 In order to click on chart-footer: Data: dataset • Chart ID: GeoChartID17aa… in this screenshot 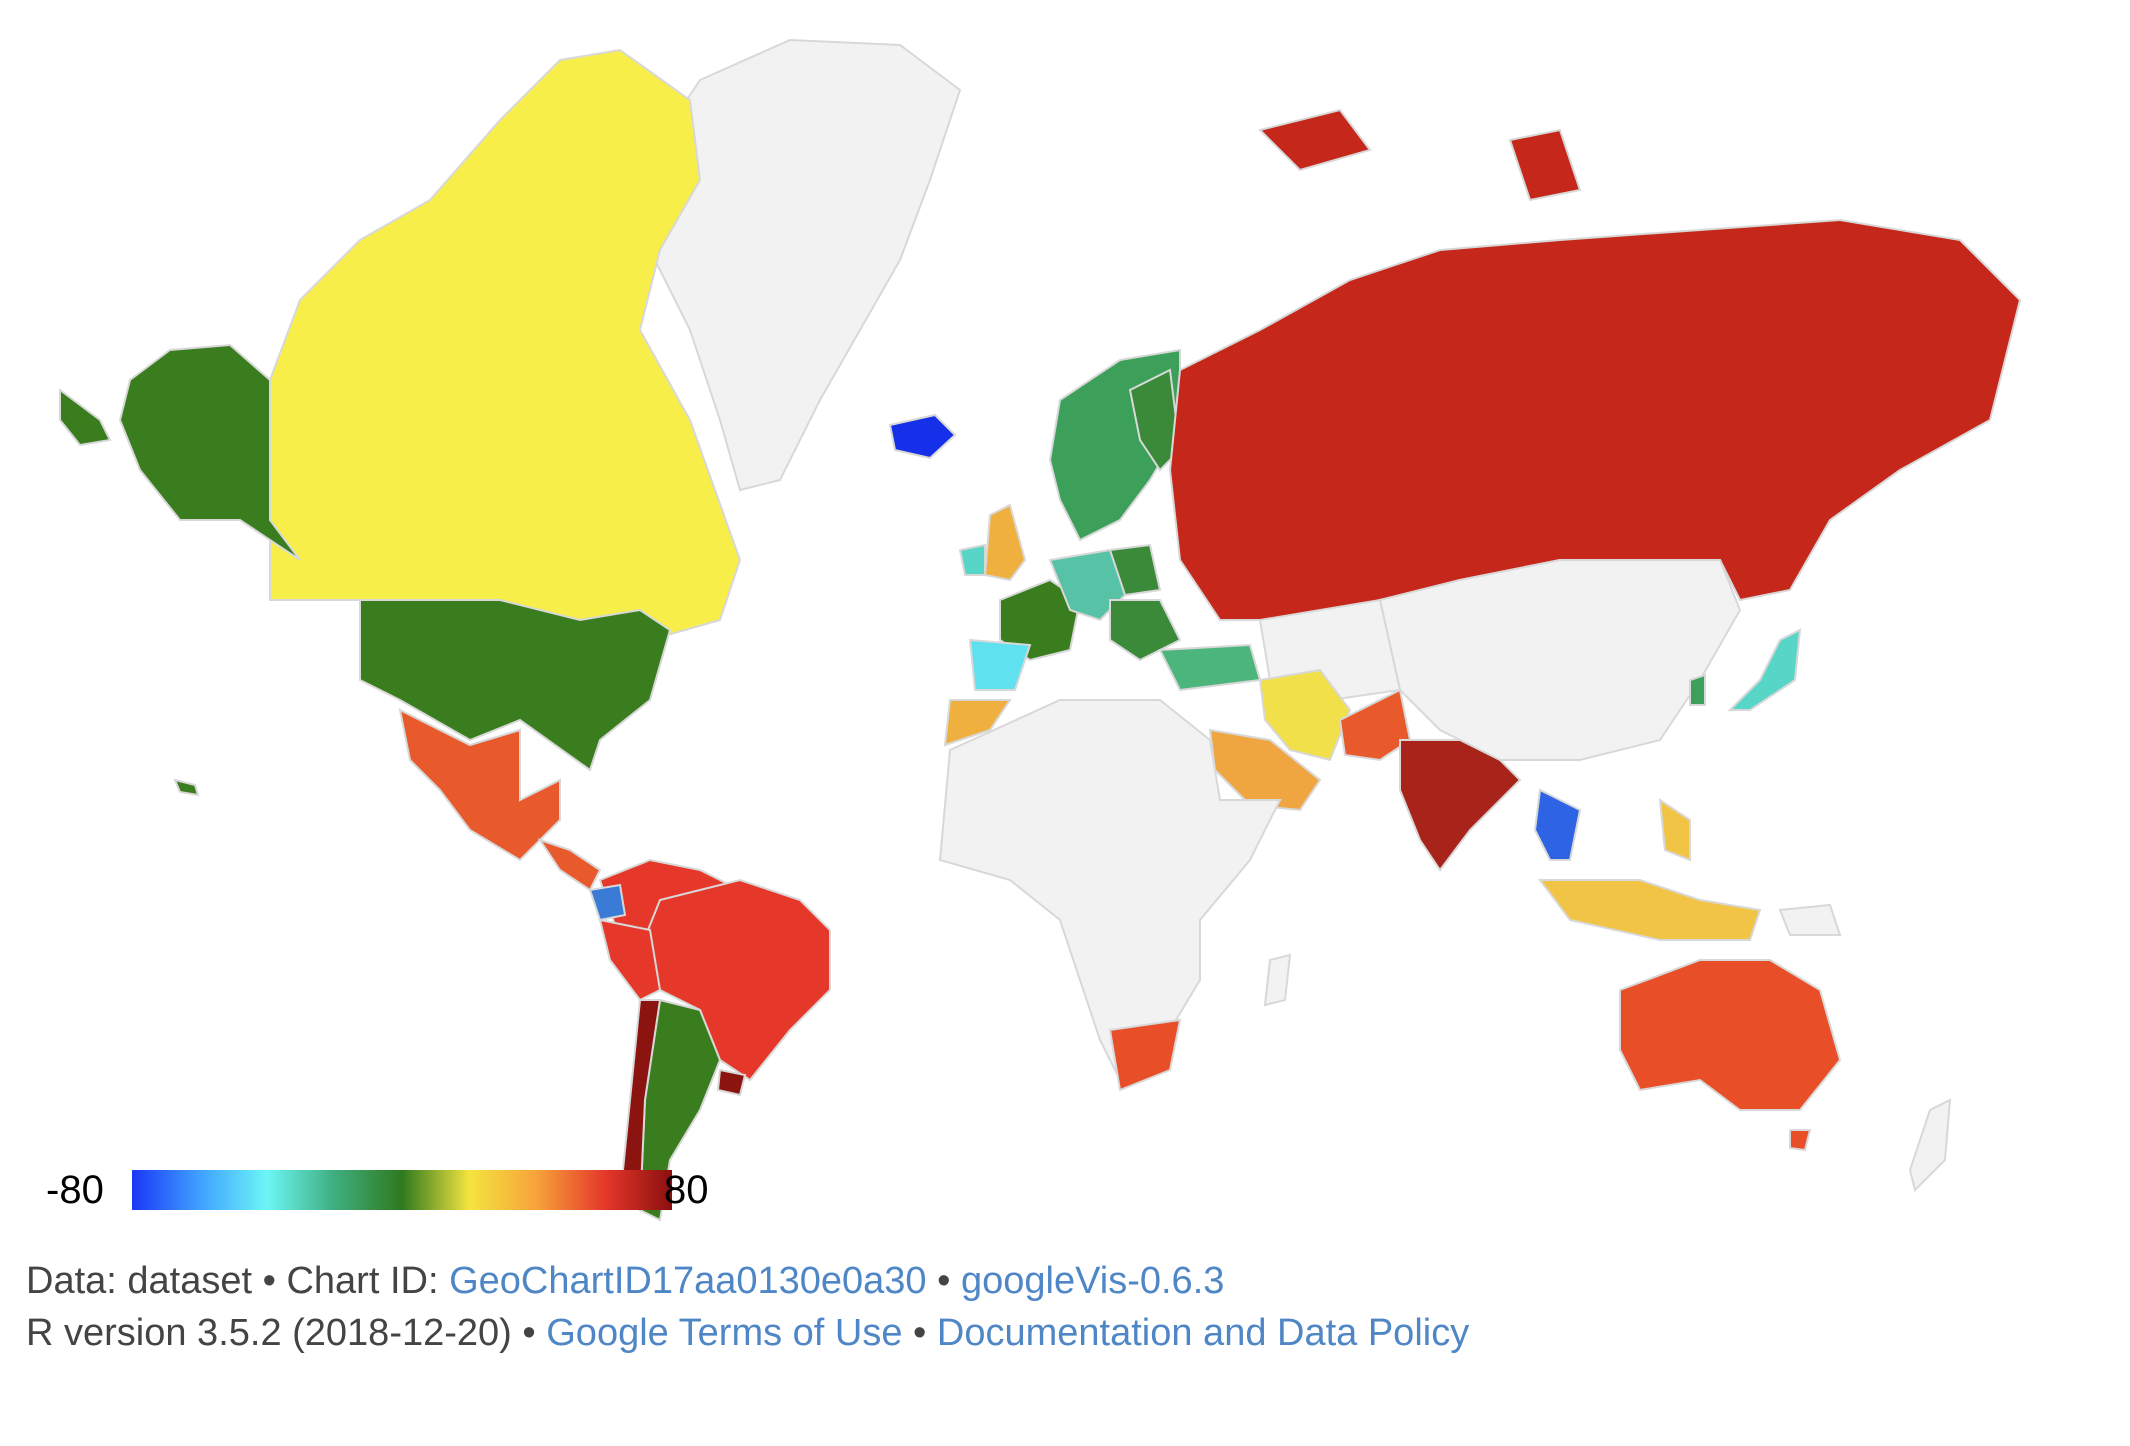, I will do `click(747, 1307)`.